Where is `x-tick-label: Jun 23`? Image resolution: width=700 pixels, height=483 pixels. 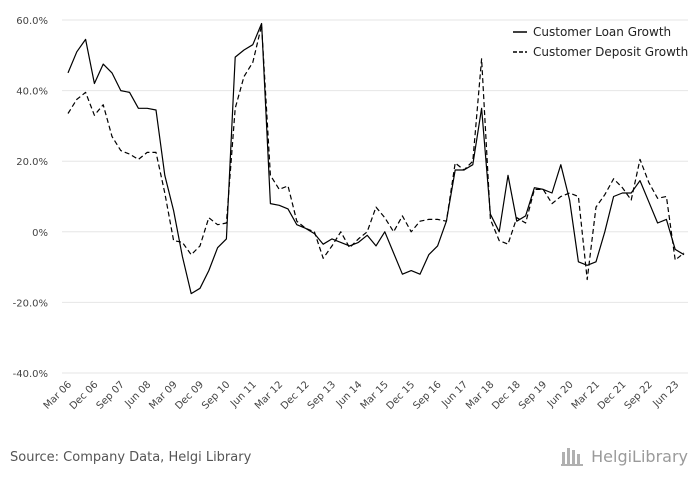
x-tick-label: Jun 23 is located at coordinates (666, 394).